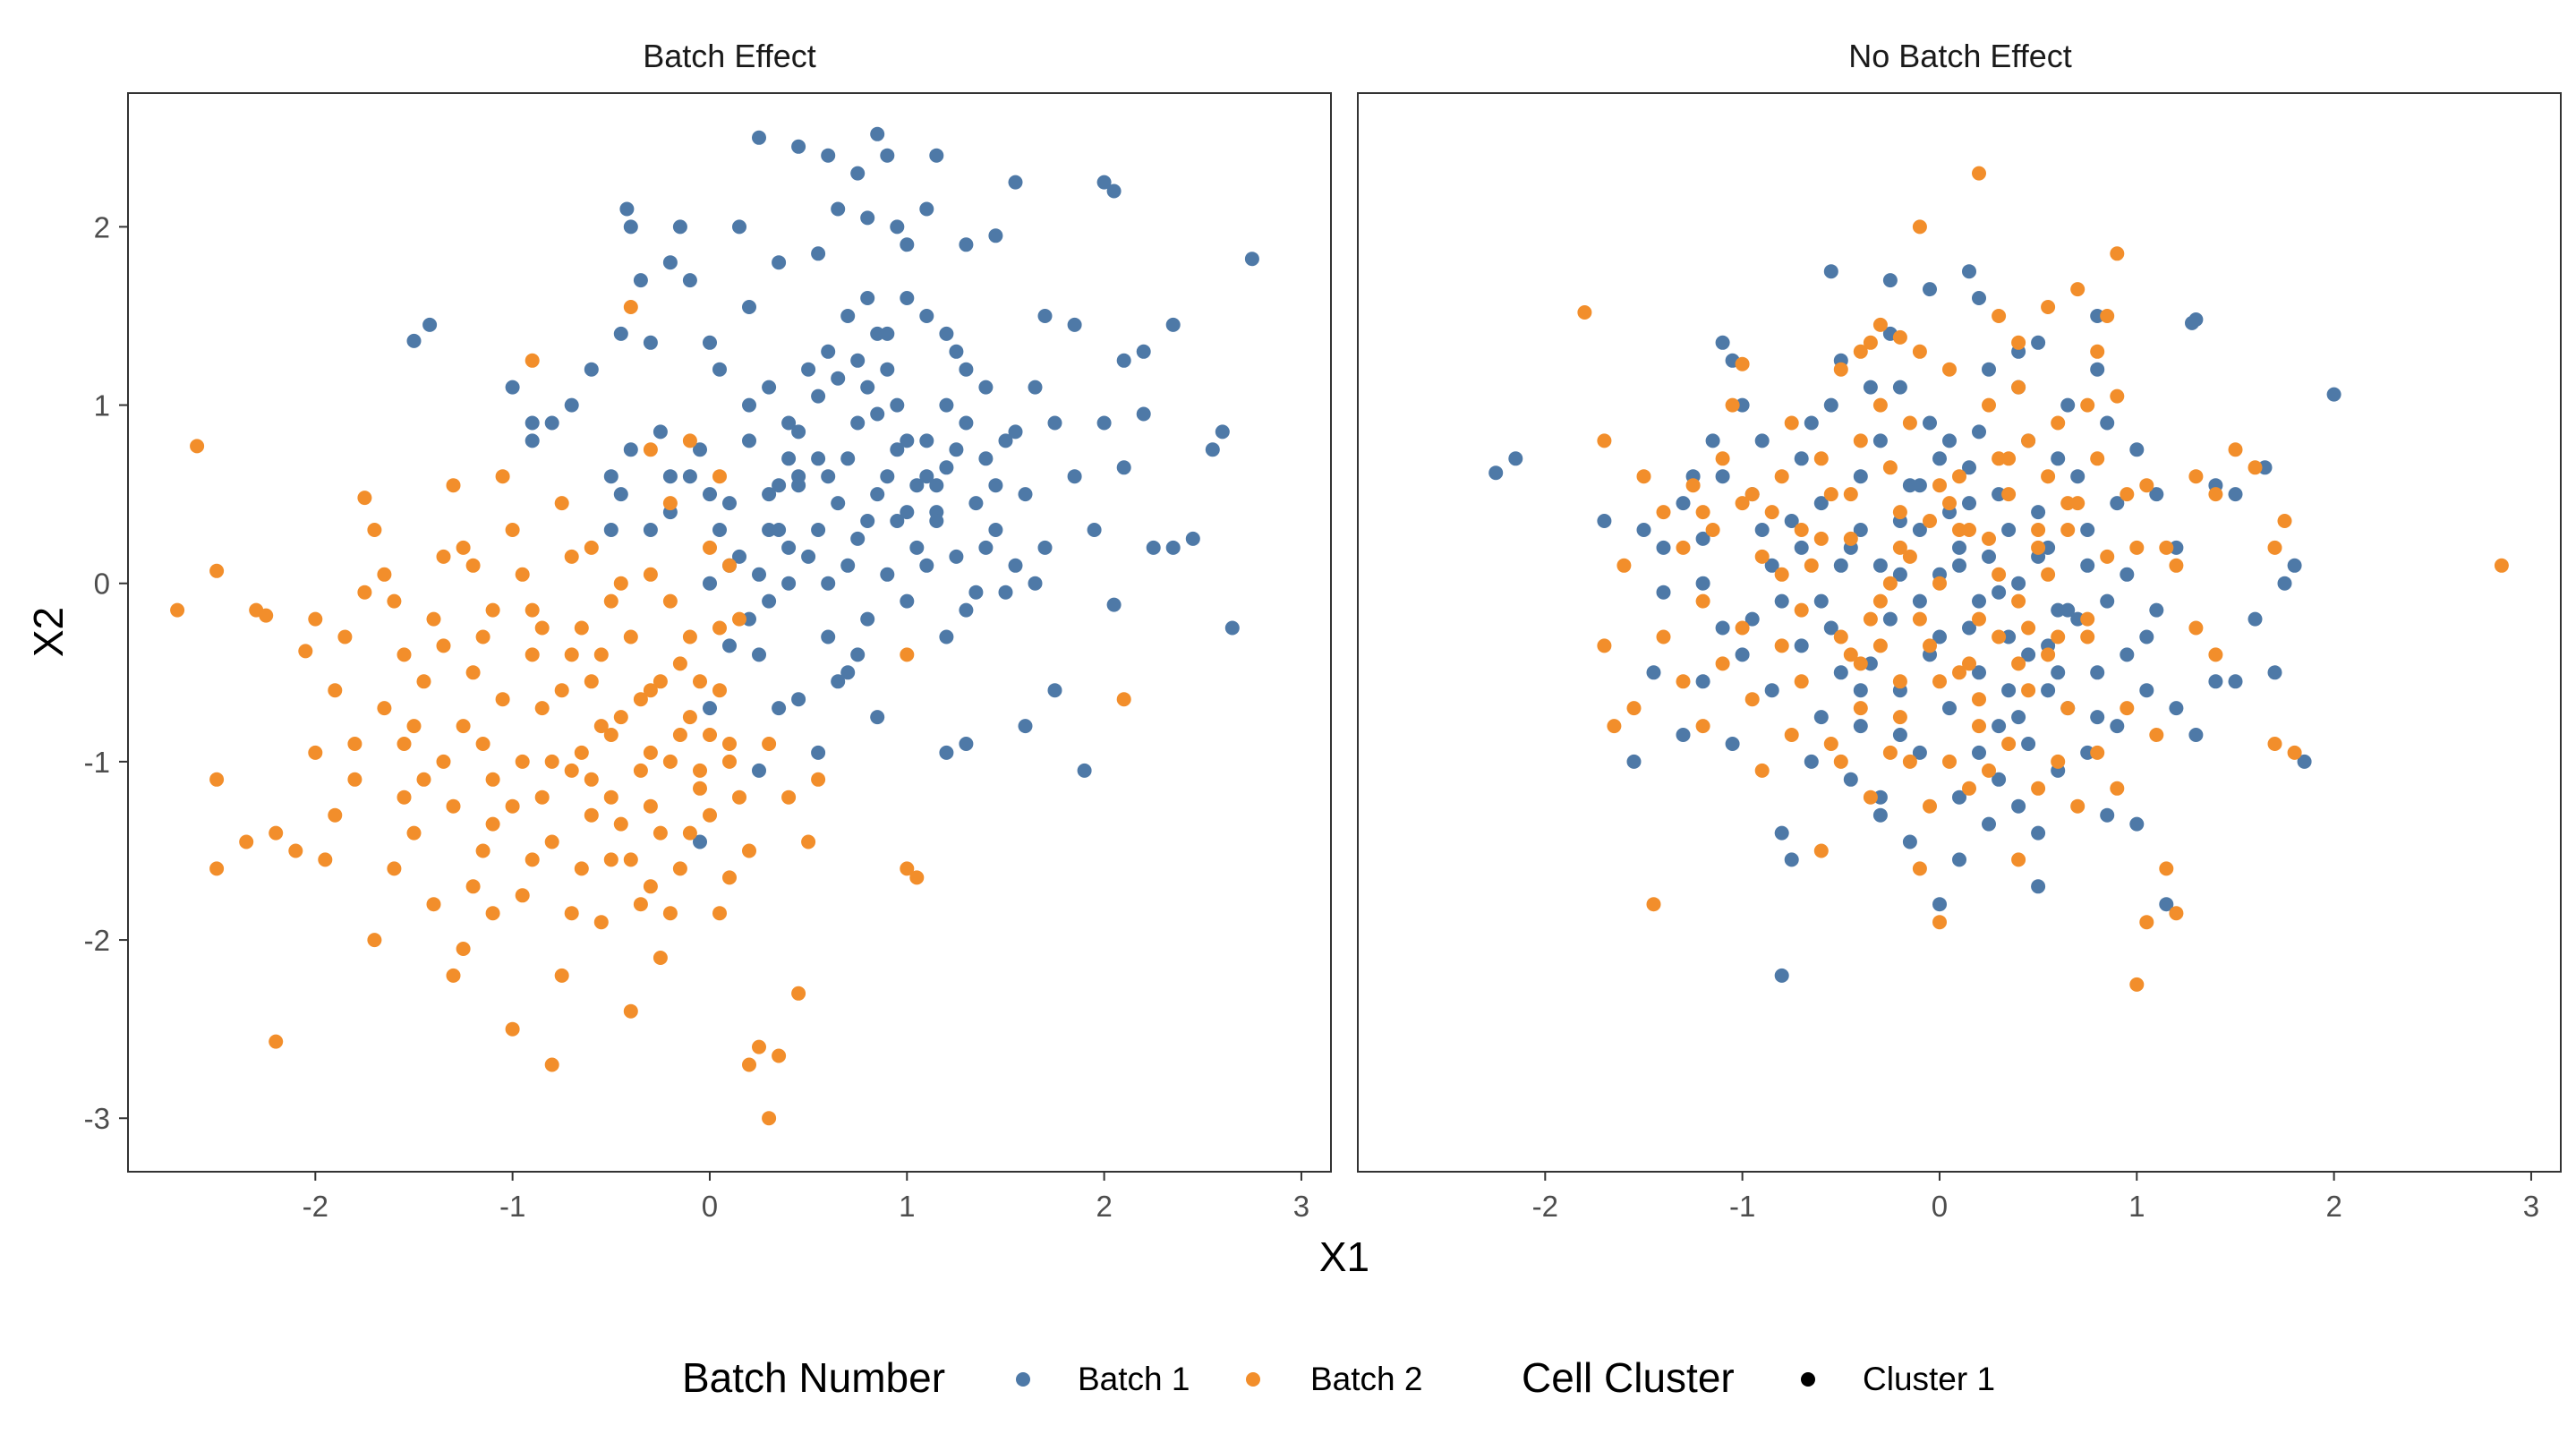  I want to click on x-tick-label-batch-effect-4: 2, so click(1104, 1207).